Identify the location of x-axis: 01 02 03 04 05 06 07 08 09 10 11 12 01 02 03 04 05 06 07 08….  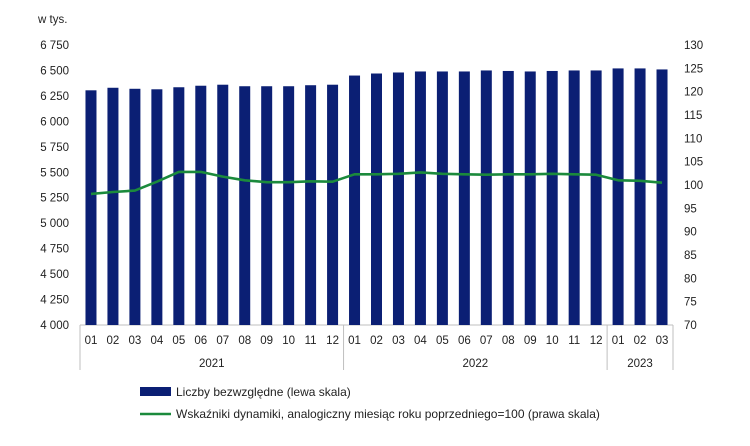
(376, 347).